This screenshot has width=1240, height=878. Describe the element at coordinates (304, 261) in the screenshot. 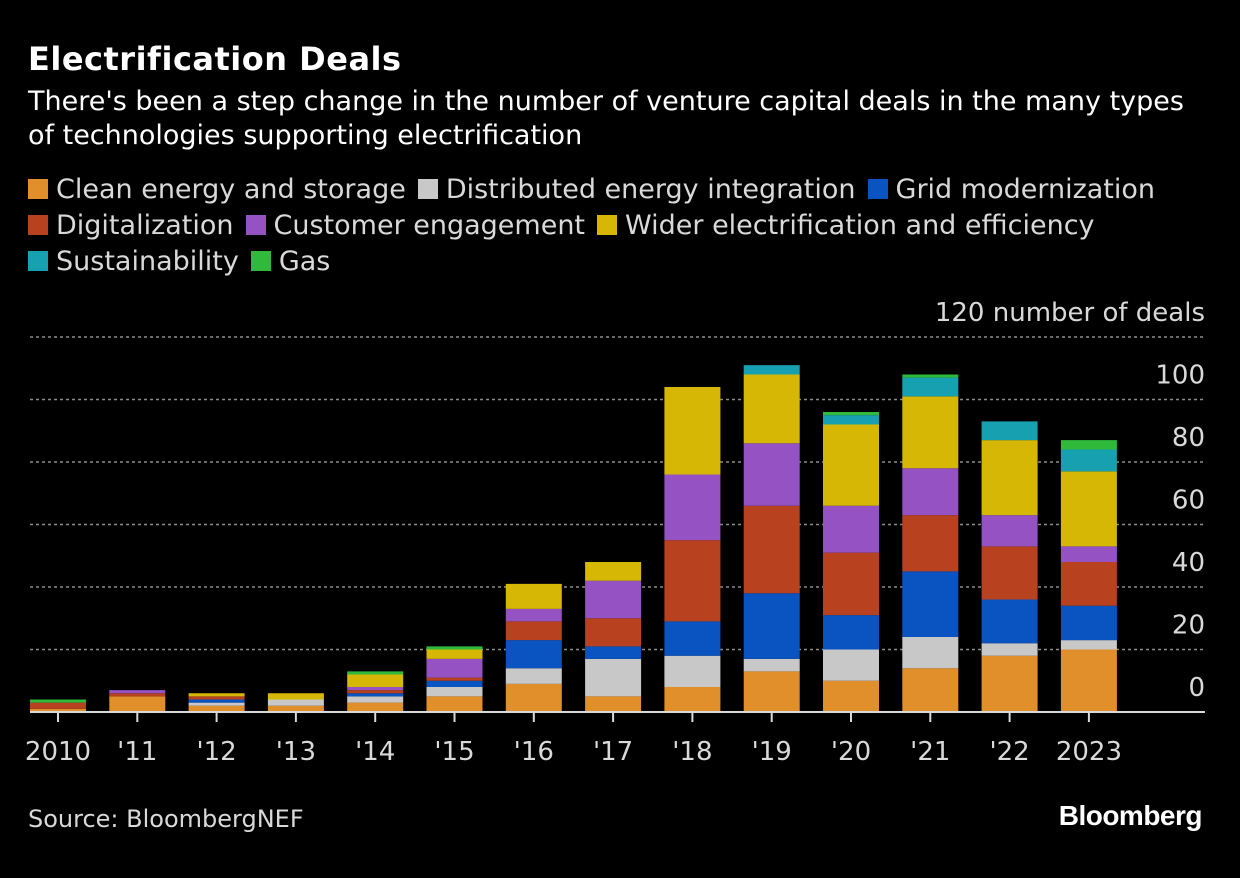

I see `legend-label: Gas` at that location.